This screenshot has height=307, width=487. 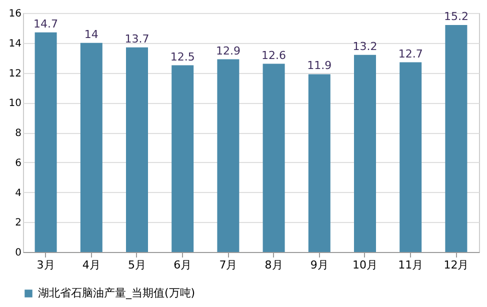 I want to click on x-tick-label: 8月, so click(x=273, y=265).